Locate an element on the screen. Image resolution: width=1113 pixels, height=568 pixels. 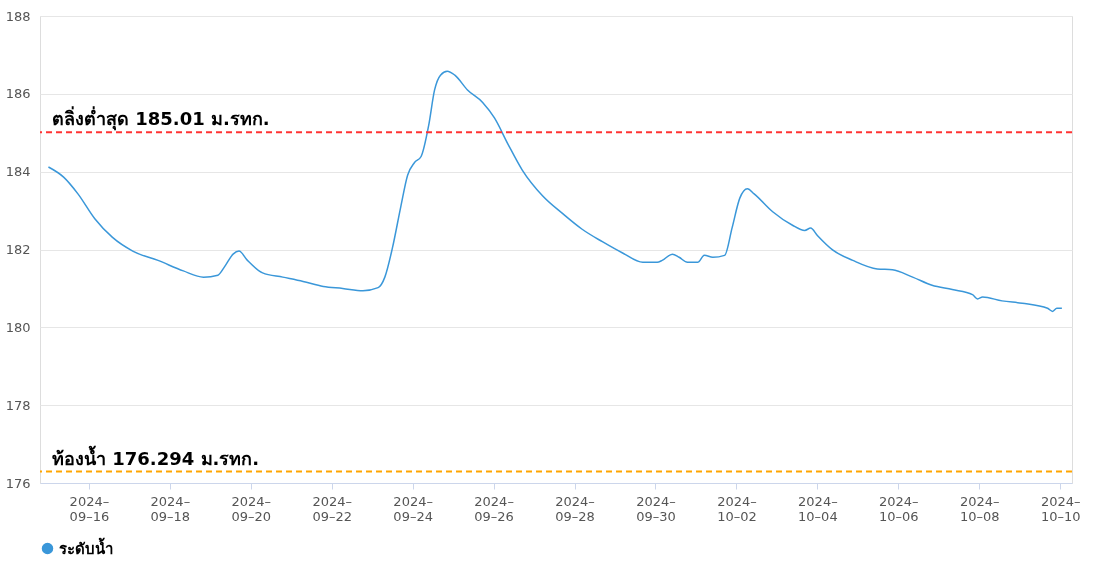
x-tick-label: 2024–09–30 is located at coordinates (656, 508).